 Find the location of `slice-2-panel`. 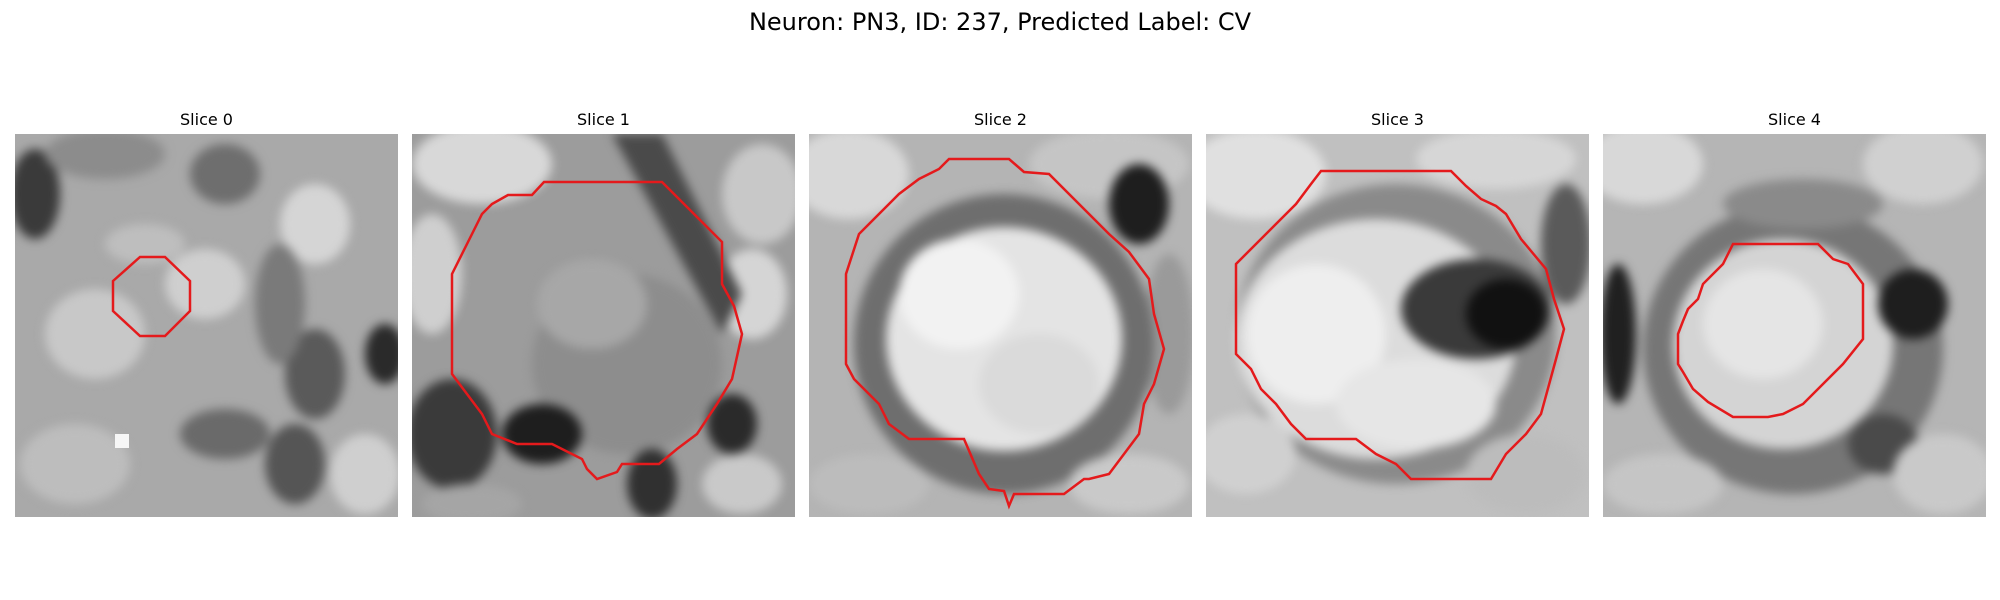

slice-2-panel is located at coordinates (1000, 325).